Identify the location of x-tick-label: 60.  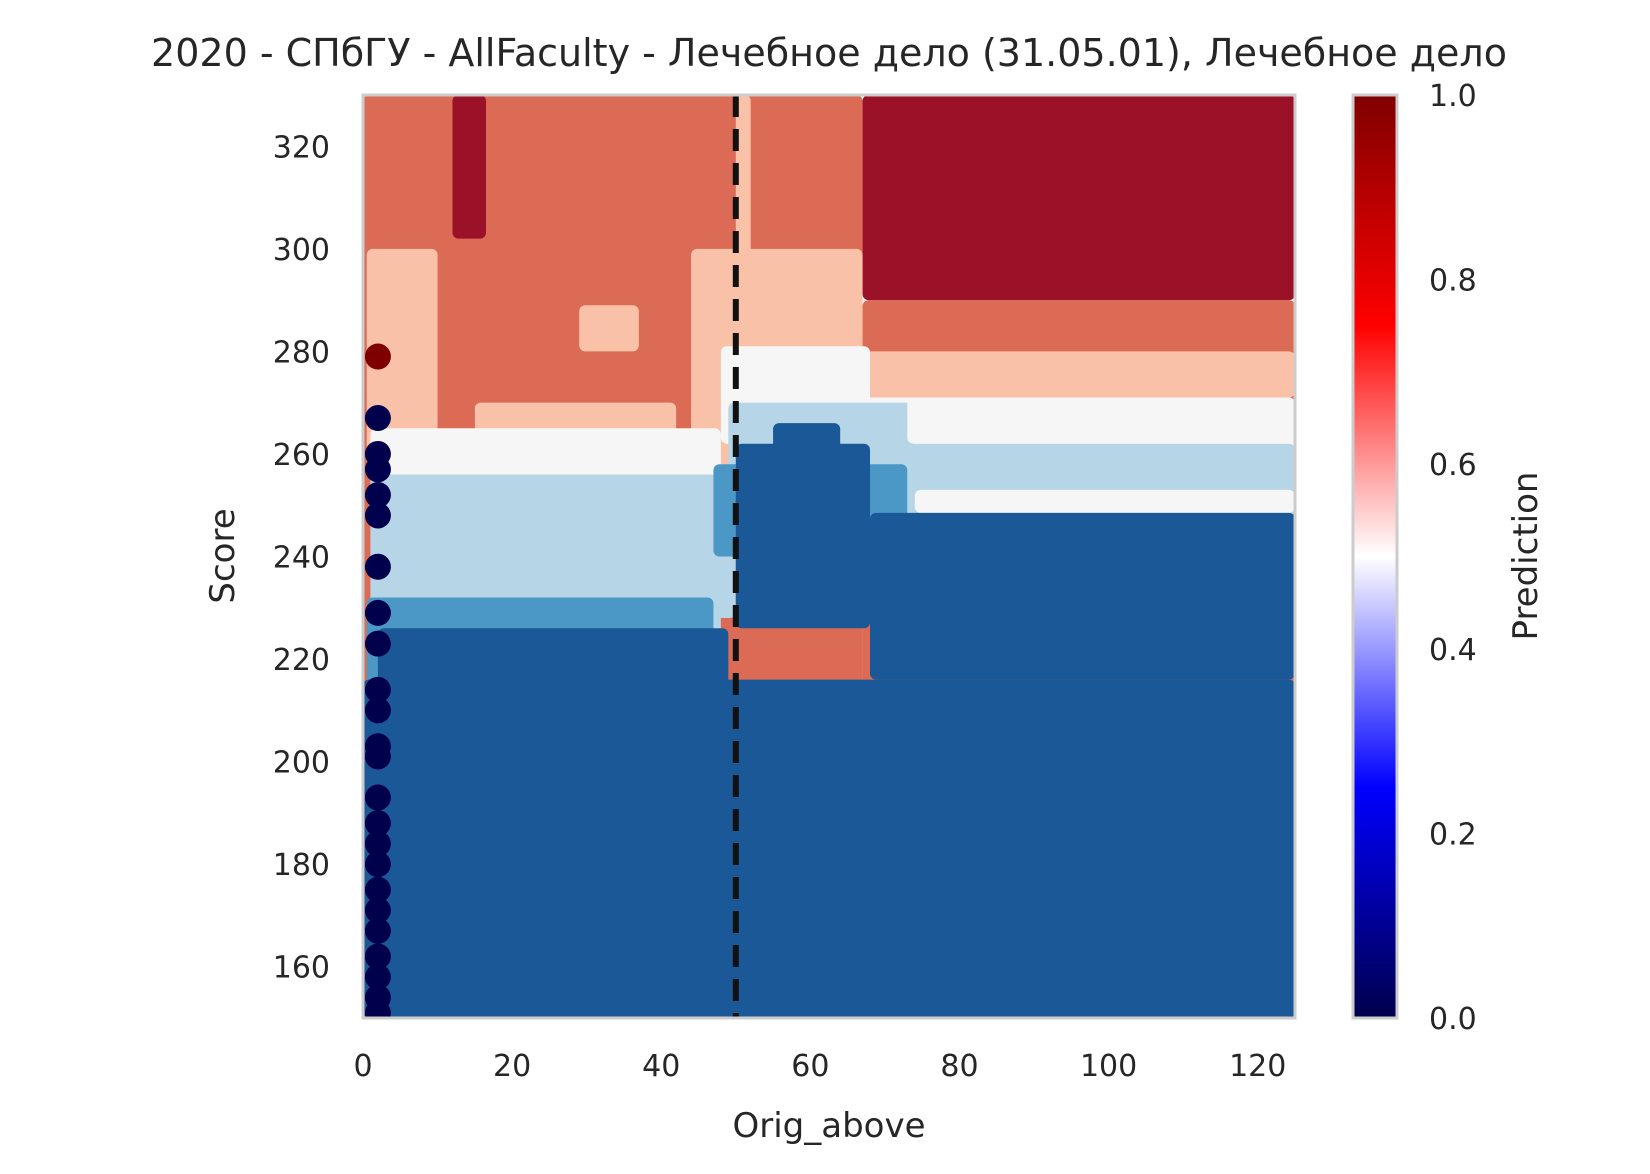
(810, 1066).